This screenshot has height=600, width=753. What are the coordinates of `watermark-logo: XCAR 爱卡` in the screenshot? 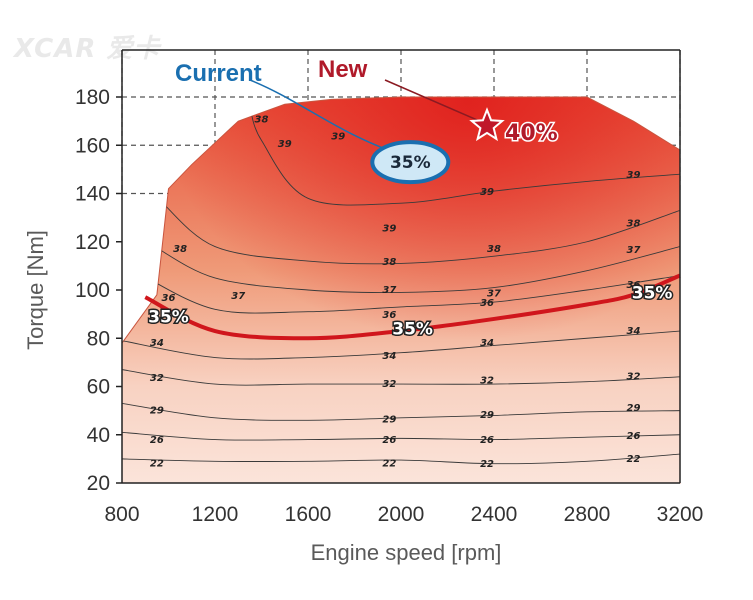 It's located at (87, 49).